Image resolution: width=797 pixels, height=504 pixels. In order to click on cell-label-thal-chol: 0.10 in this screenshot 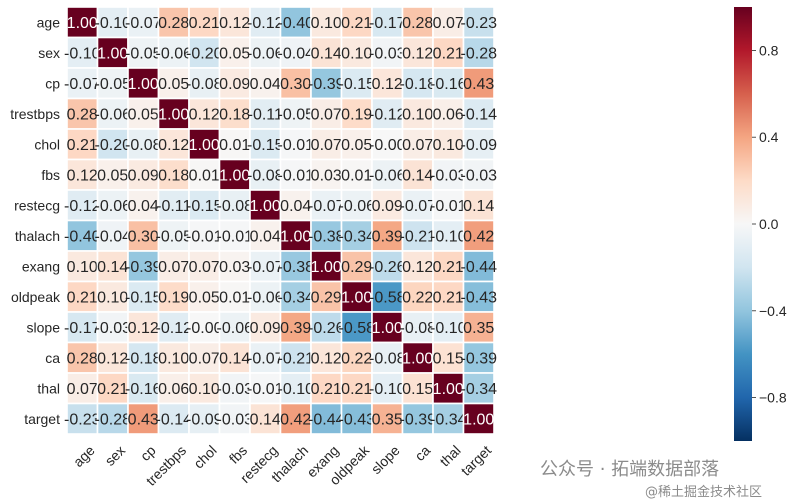, I will do `click(204, 389)`.